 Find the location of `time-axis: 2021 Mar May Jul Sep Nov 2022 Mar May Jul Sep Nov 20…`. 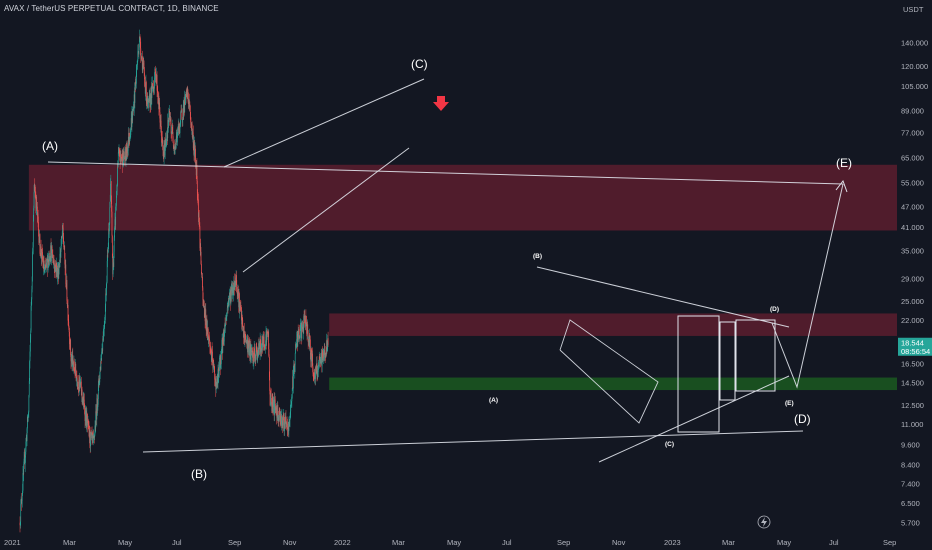

time-axis: 2021 Mar May Jul Sep Nov 2022 Mar May Jul Sep Nov 20… is located at coordinates (450, 542).